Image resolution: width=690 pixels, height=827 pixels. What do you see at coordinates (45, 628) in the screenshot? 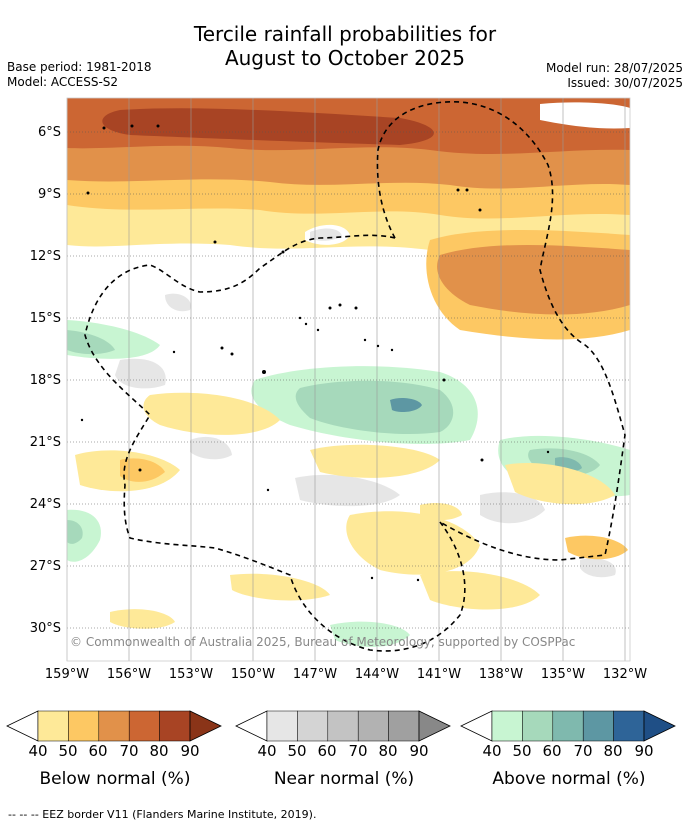
I see `lat-label: 30°S` at bounding box center [45, 628].